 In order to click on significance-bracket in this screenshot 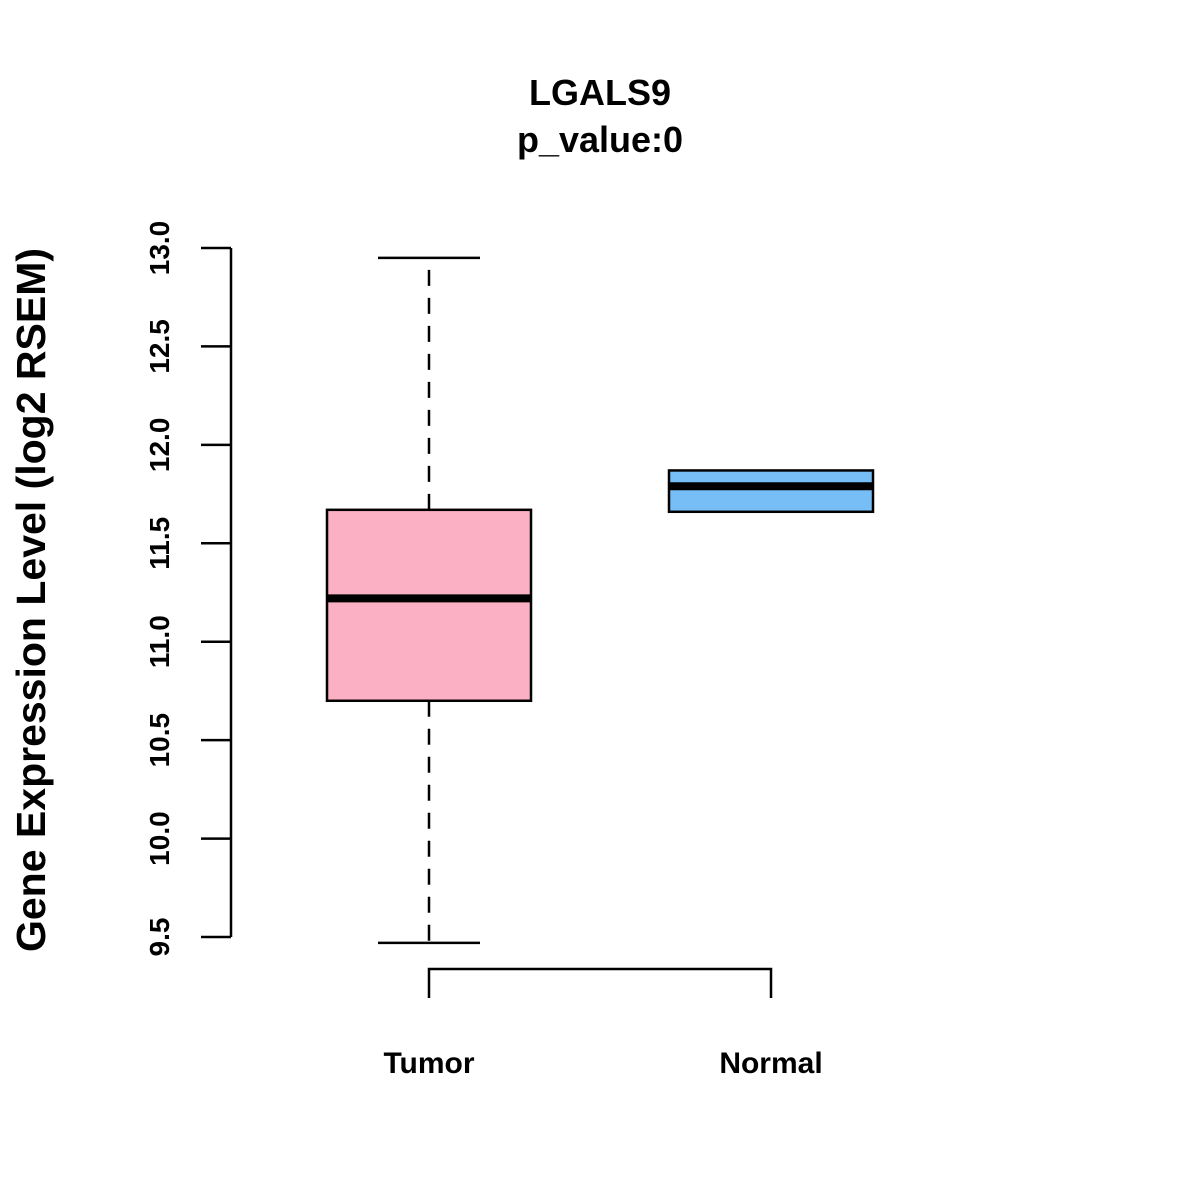, I will do `click(600, 982)`.